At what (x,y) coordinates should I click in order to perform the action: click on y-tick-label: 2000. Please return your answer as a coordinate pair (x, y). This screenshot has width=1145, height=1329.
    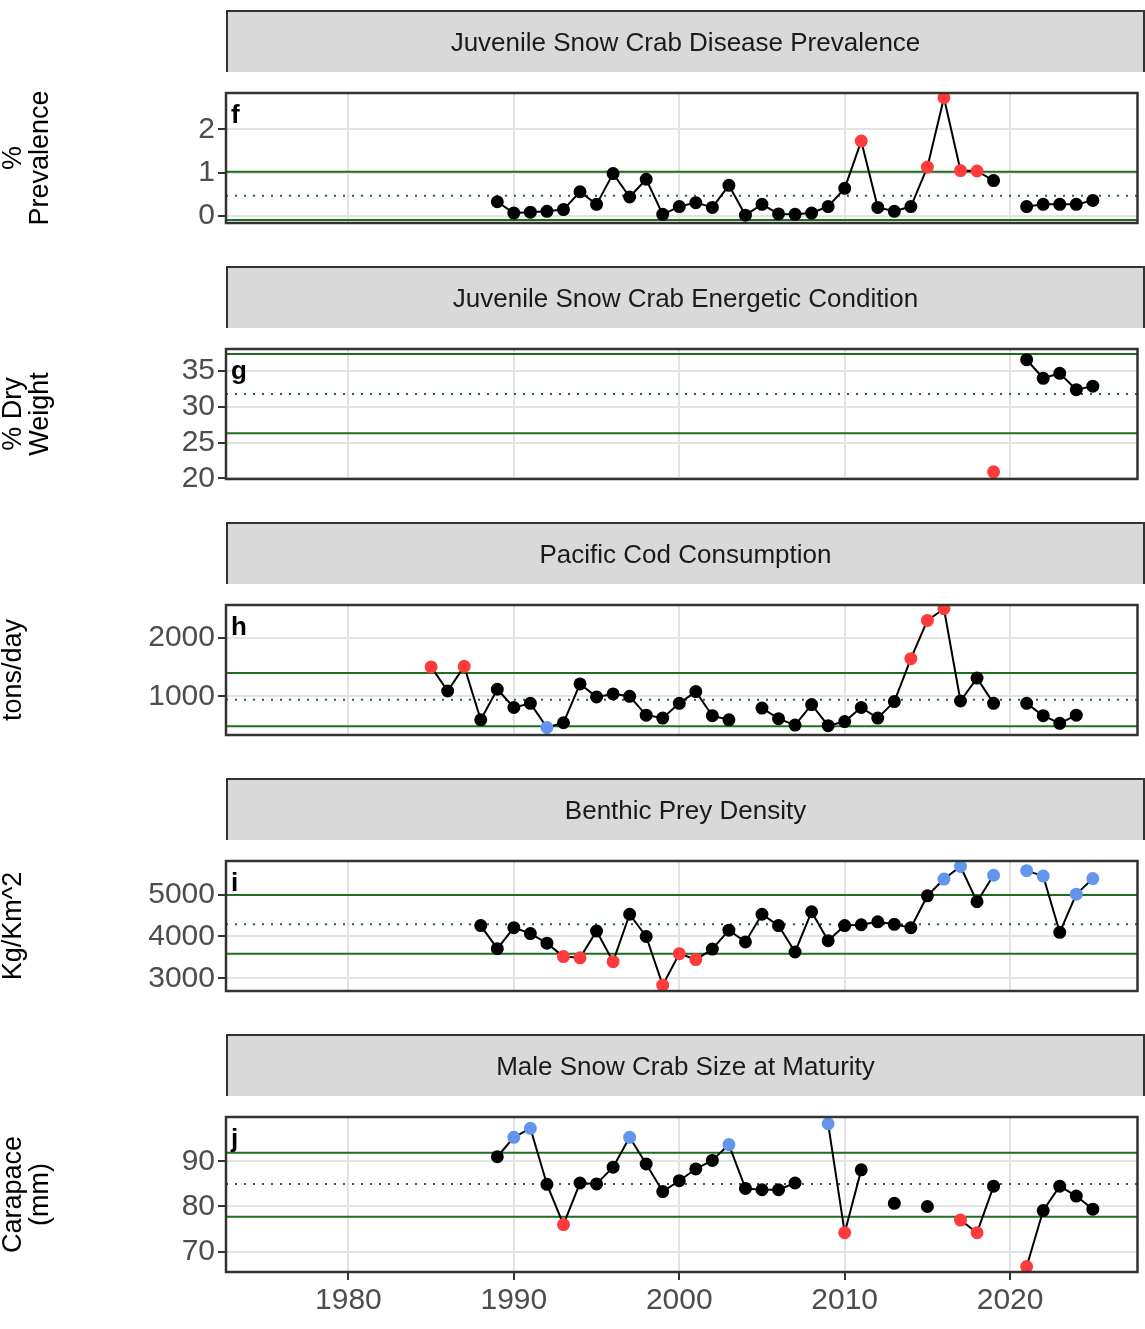
    Looking at the image, I should click on (181, 635).